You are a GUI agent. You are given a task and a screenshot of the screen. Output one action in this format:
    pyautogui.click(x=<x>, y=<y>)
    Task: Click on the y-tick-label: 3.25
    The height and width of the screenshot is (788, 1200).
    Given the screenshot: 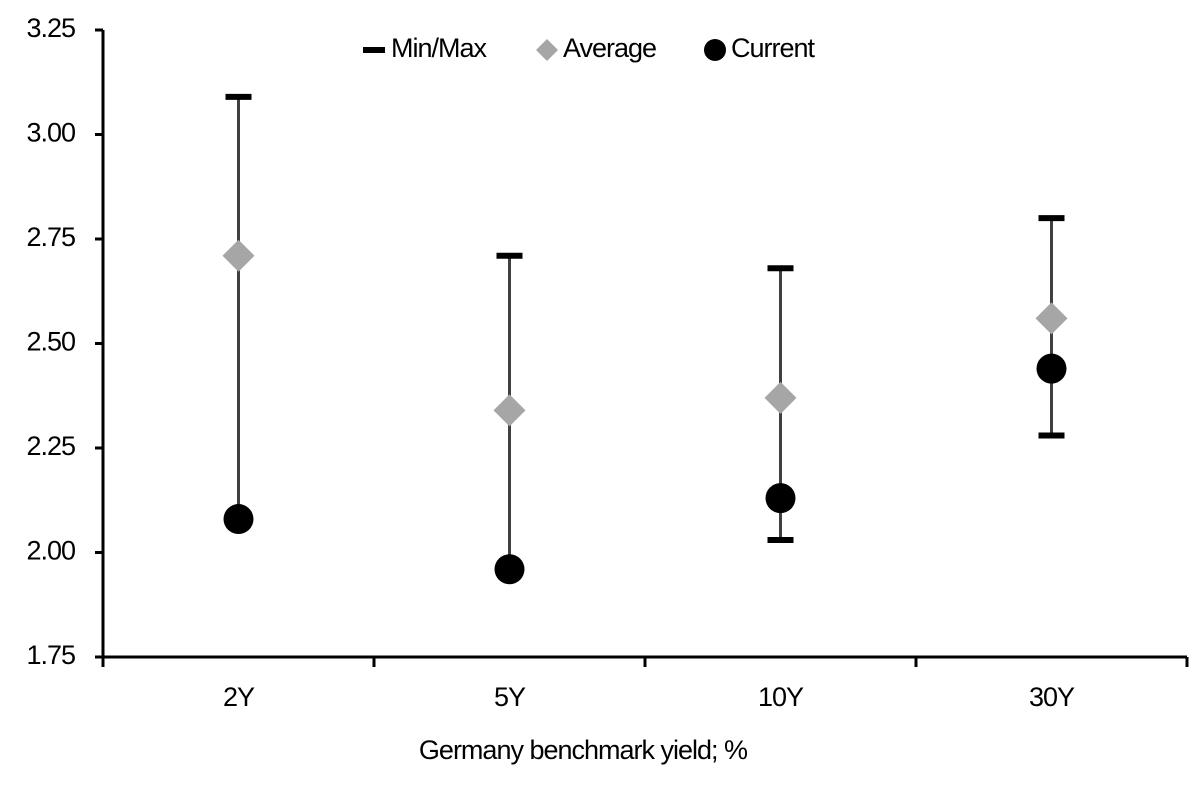 What is the action you would take?
    pyautogui.click(x=50, y=28)
    